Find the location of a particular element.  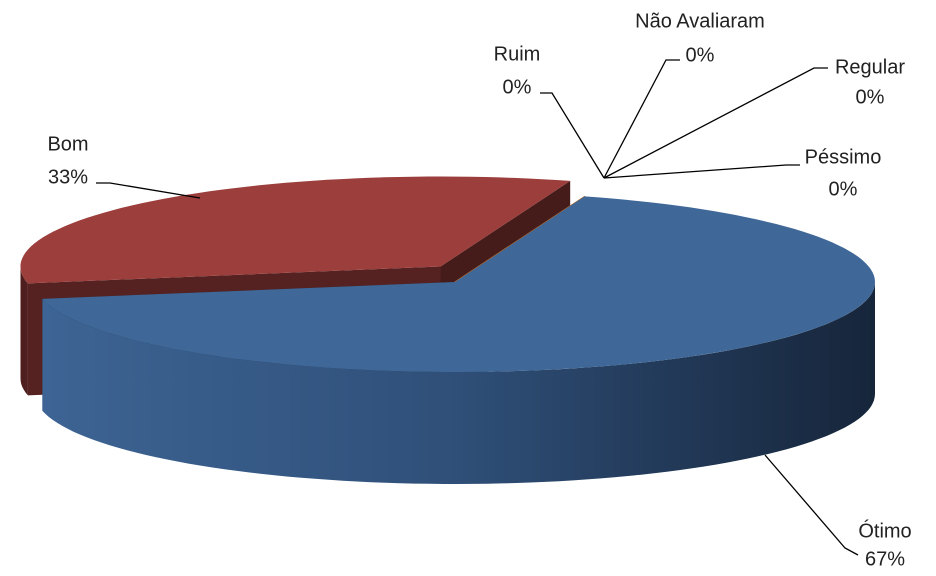

slice-top is located at coordinates (295, 230).